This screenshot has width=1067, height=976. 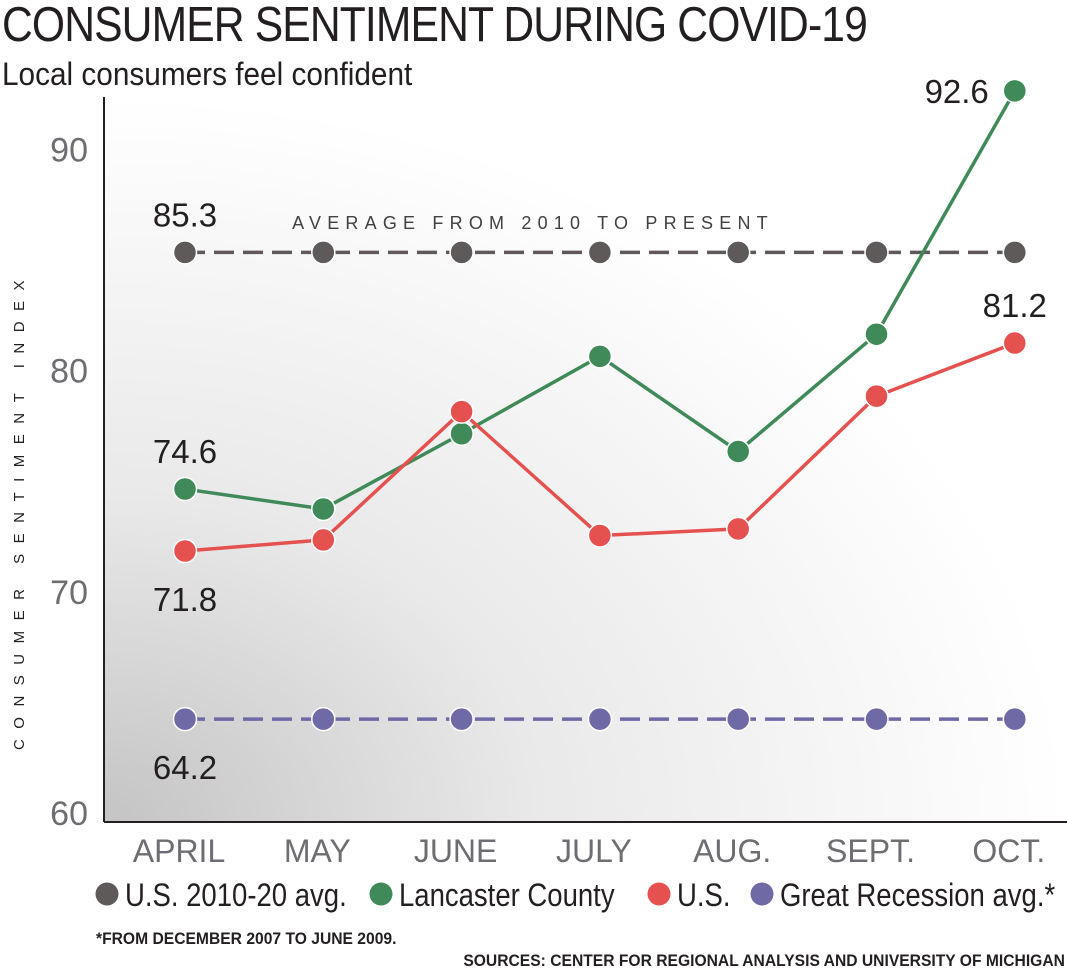 I want to click on y-tick-label: 60, so click(x=69, y=814).